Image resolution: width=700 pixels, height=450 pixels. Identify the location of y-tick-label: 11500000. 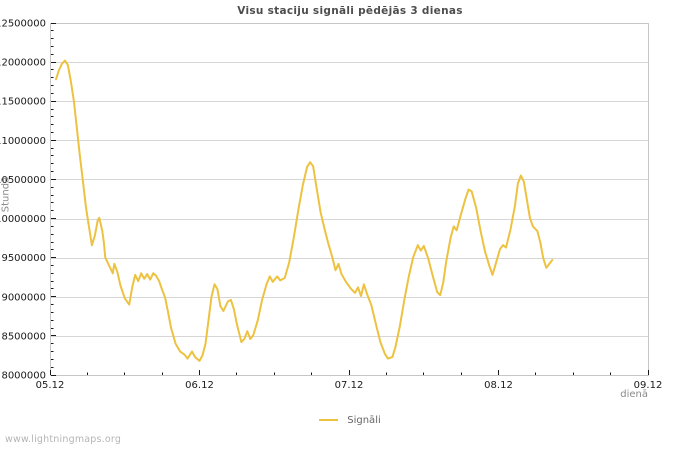
(23, 102).